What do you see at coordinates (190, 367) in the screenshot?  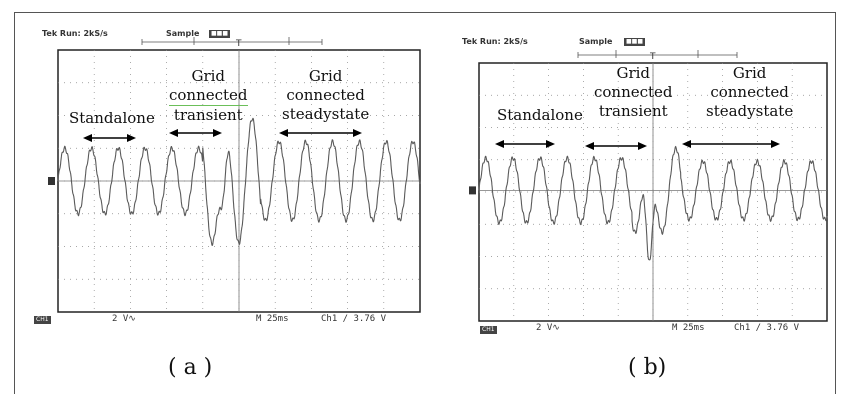 I see `caption-a: ( a )` at bounding box center [190, 367].